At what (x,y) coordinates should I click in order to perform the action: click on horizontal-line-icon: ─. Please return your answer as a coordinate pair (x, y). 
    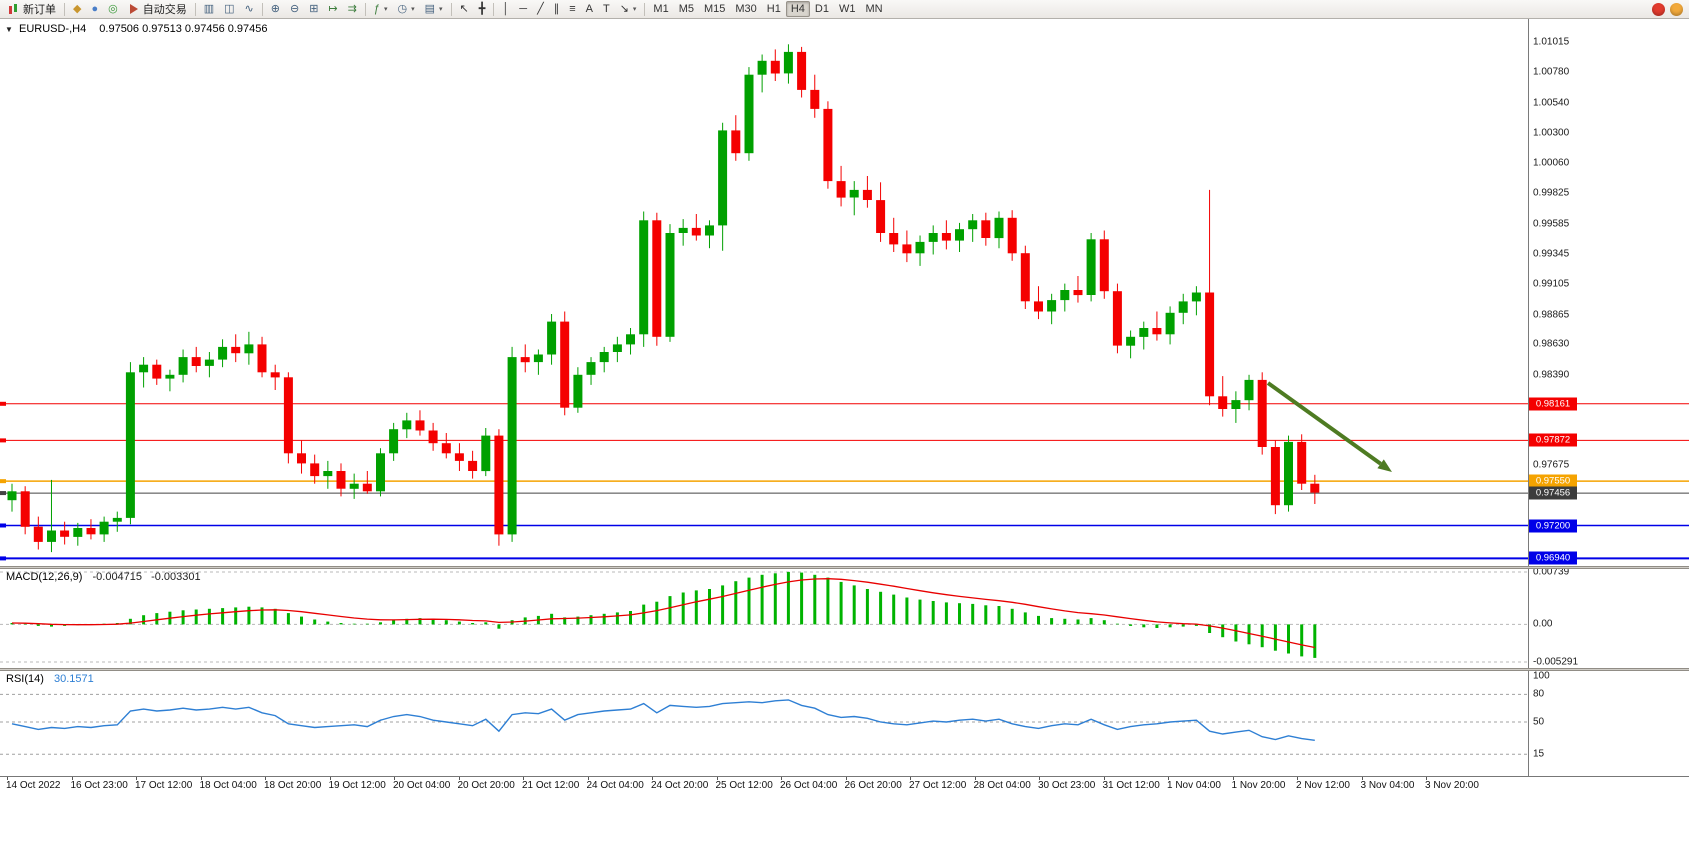
    Looking at the image, I should click on (523, 9).